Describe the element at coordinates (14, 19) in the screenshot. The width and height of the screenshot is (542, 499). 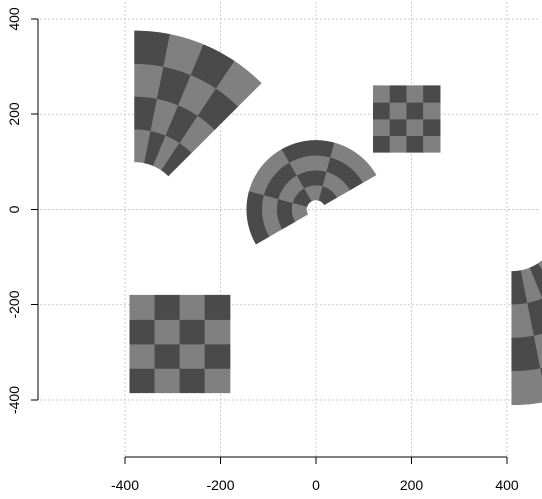
I see `y-tick-label: 400` at that location.